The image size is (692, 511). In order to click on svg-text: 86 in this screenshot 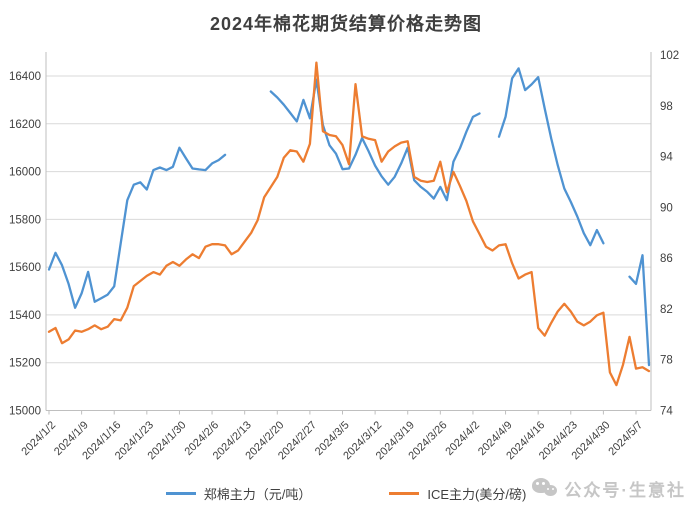, I will do `click(666, 259)`.